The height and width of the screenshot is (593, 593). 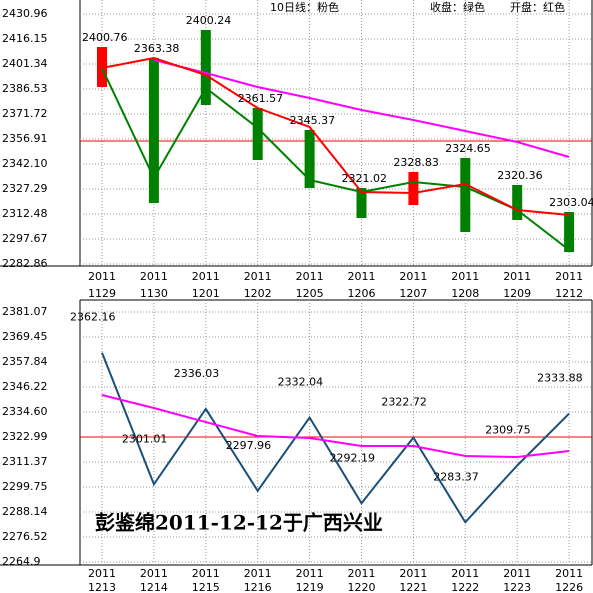 What do you see at coordinates (569, 293) in the screenshot?
I see `x-tick-label: 1212` at bounding box center [569, 293].